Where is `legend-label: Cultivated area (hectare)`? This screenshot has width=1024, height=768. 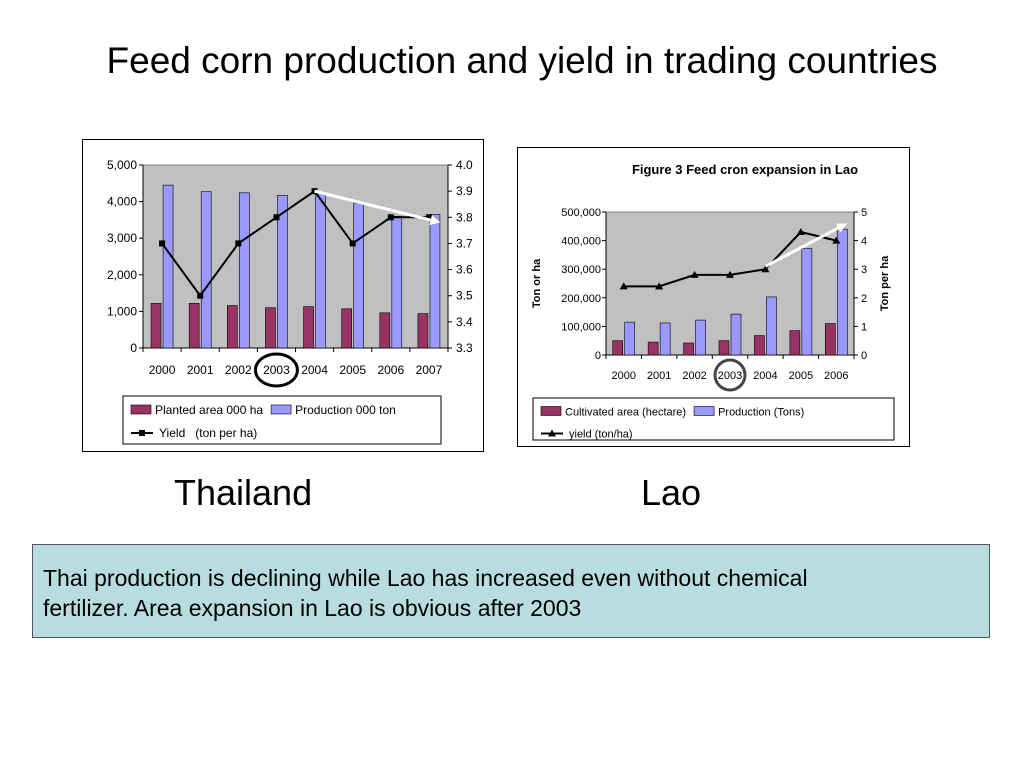
legend-label: Cultivated area (hectare) is located at coordinates (625, 413).